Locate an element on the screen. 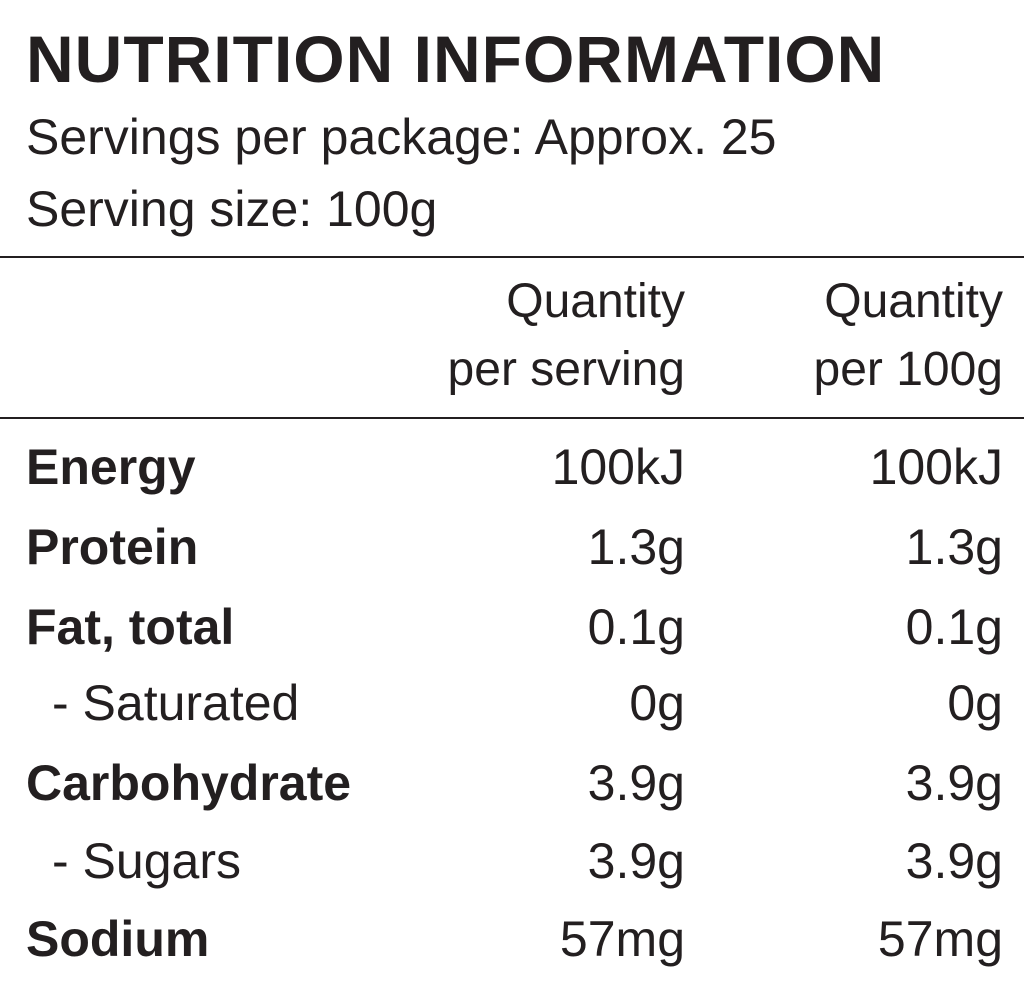 The width and height of the screenshot is (1024, 1008). value-per-100g: 0g is located at coordinates (975, 703).